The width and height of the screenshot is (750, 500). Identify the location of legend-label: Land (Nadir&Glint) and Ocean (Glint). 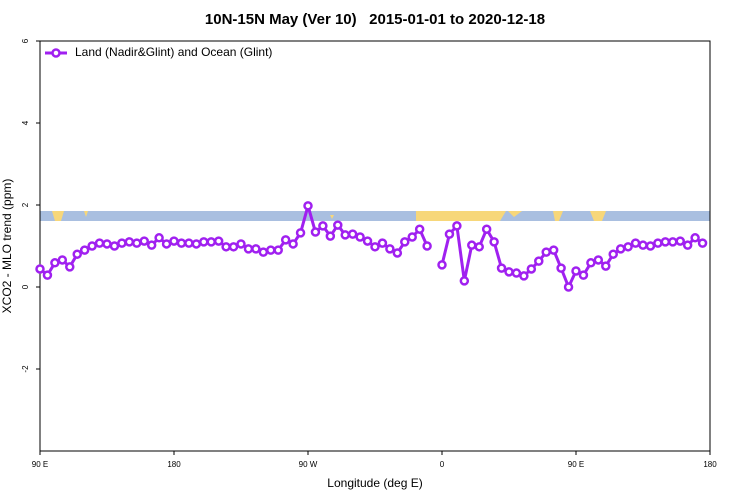
(173, 52).